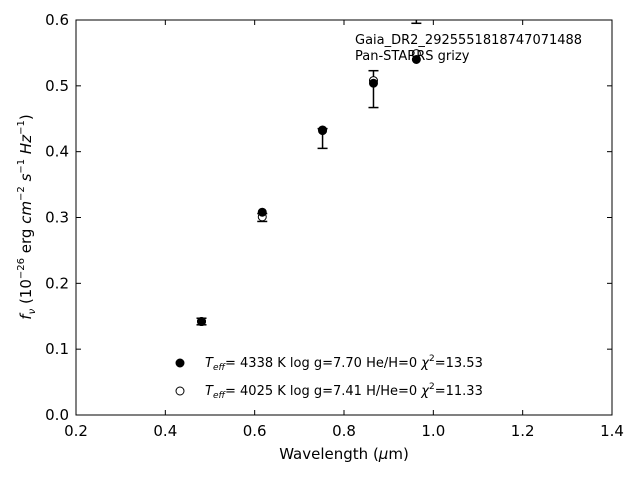  I want to click on y-tick-label: 0.4, so click(57, 152).